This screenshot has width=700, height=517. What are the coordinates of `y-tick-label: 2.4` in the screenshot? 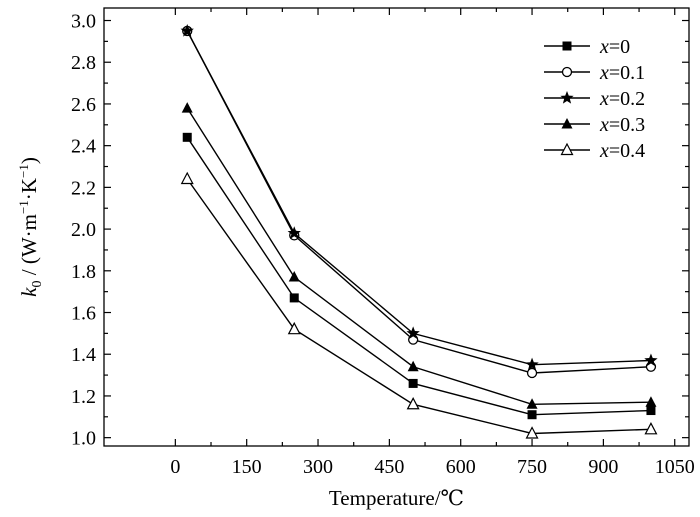 It's located at (83, 147).